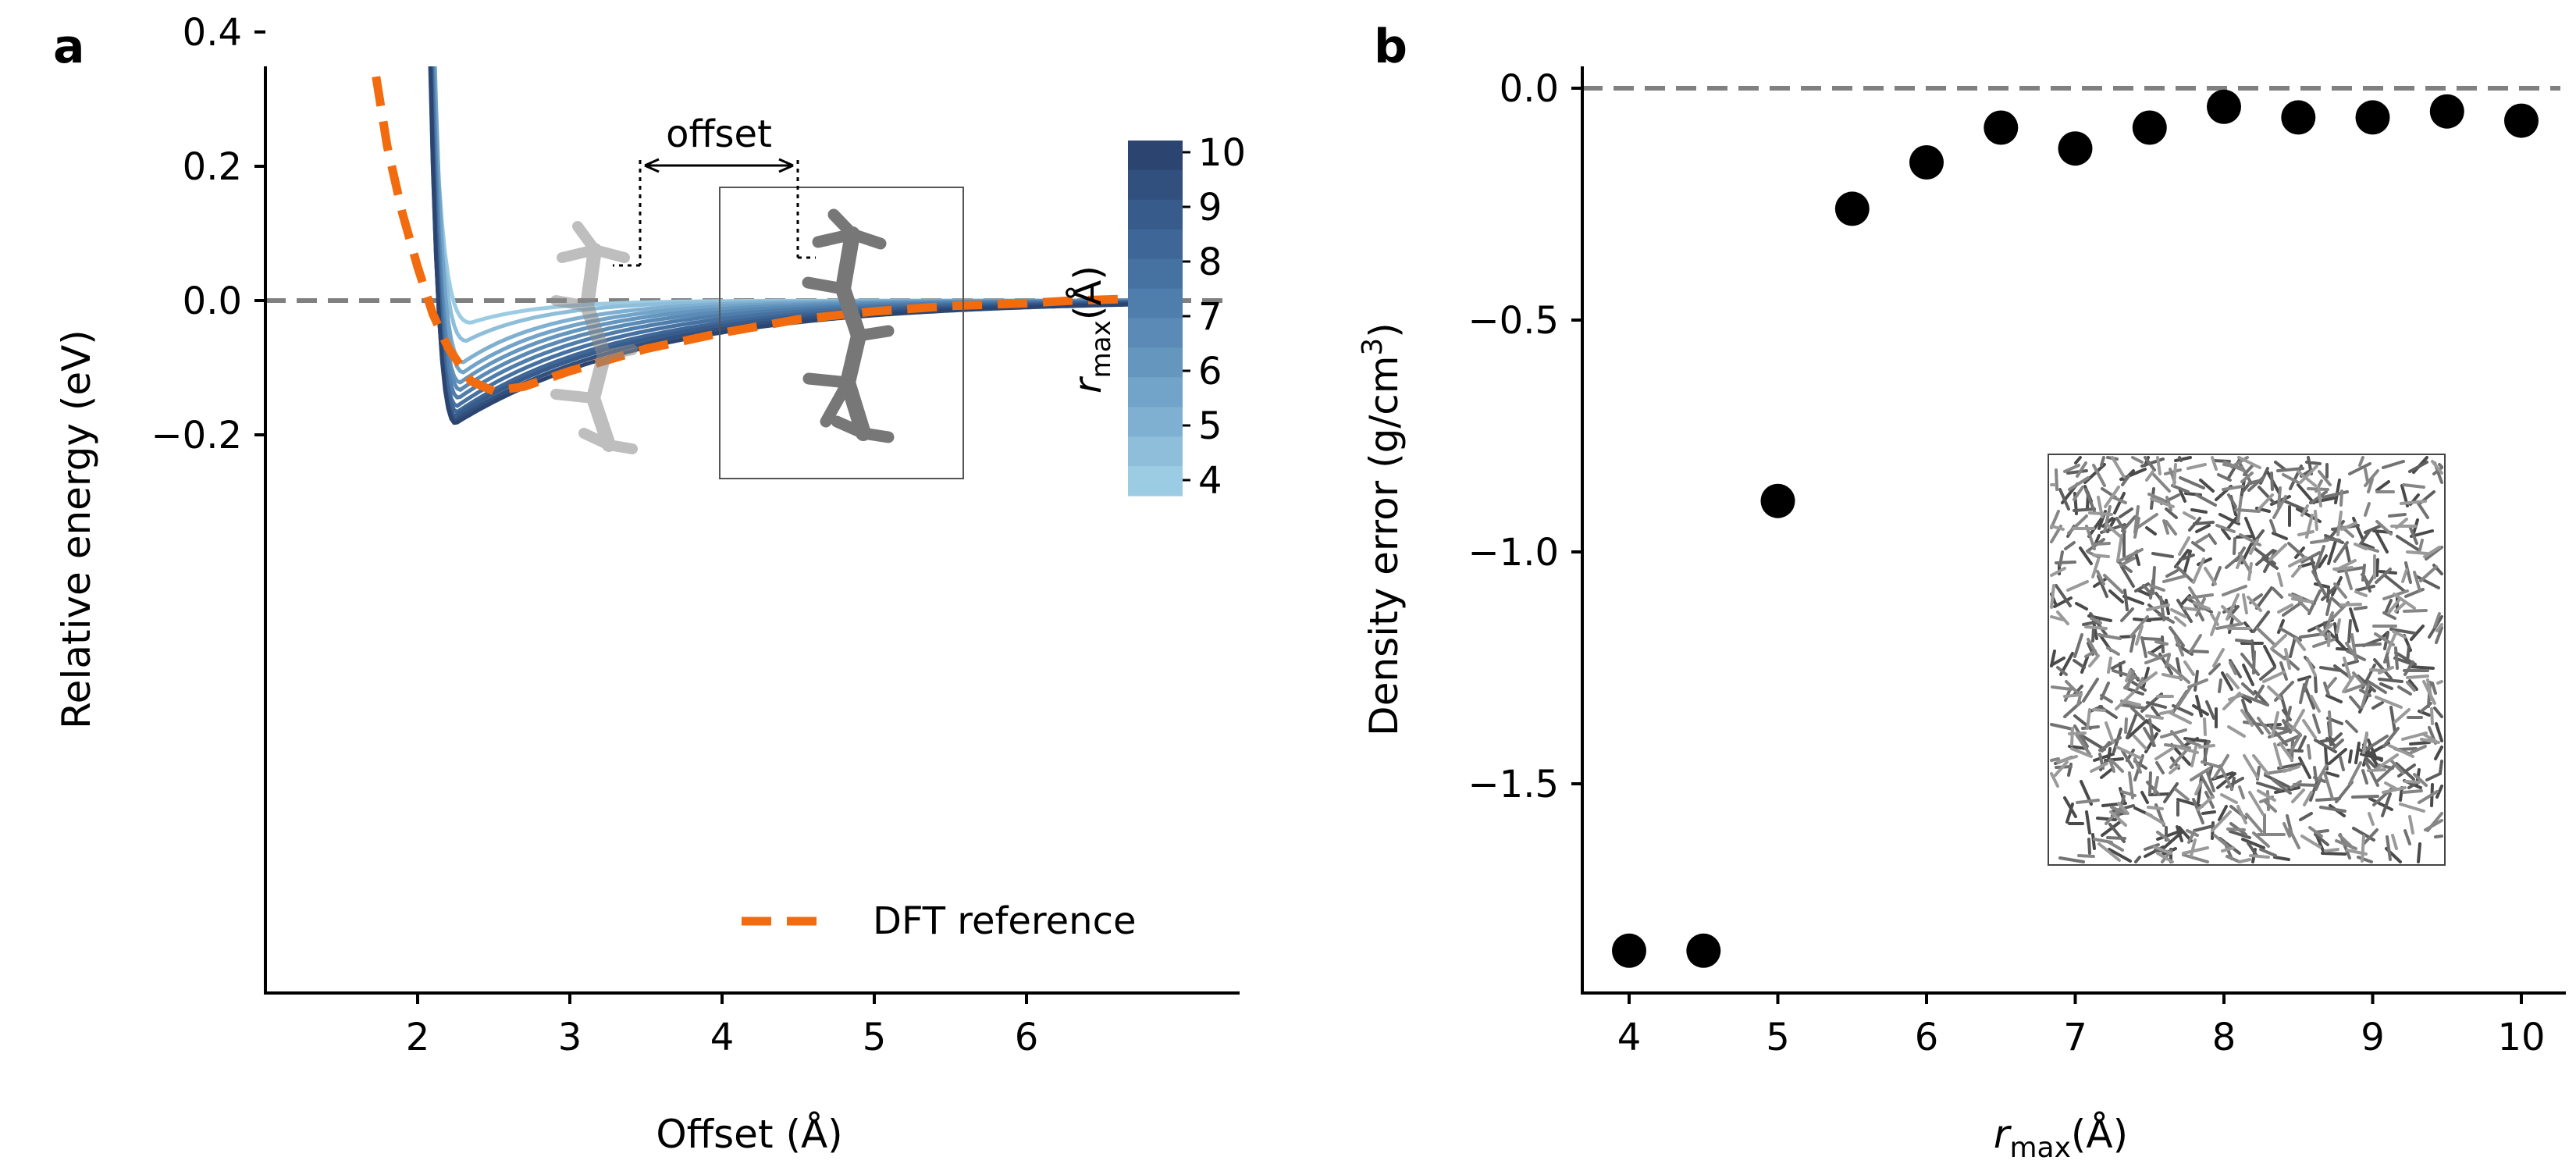 Image resolution: width=2576 pixels, height=1171 pixels. I want to click on x-tick-label-b: 7, so click(2075, 1037).